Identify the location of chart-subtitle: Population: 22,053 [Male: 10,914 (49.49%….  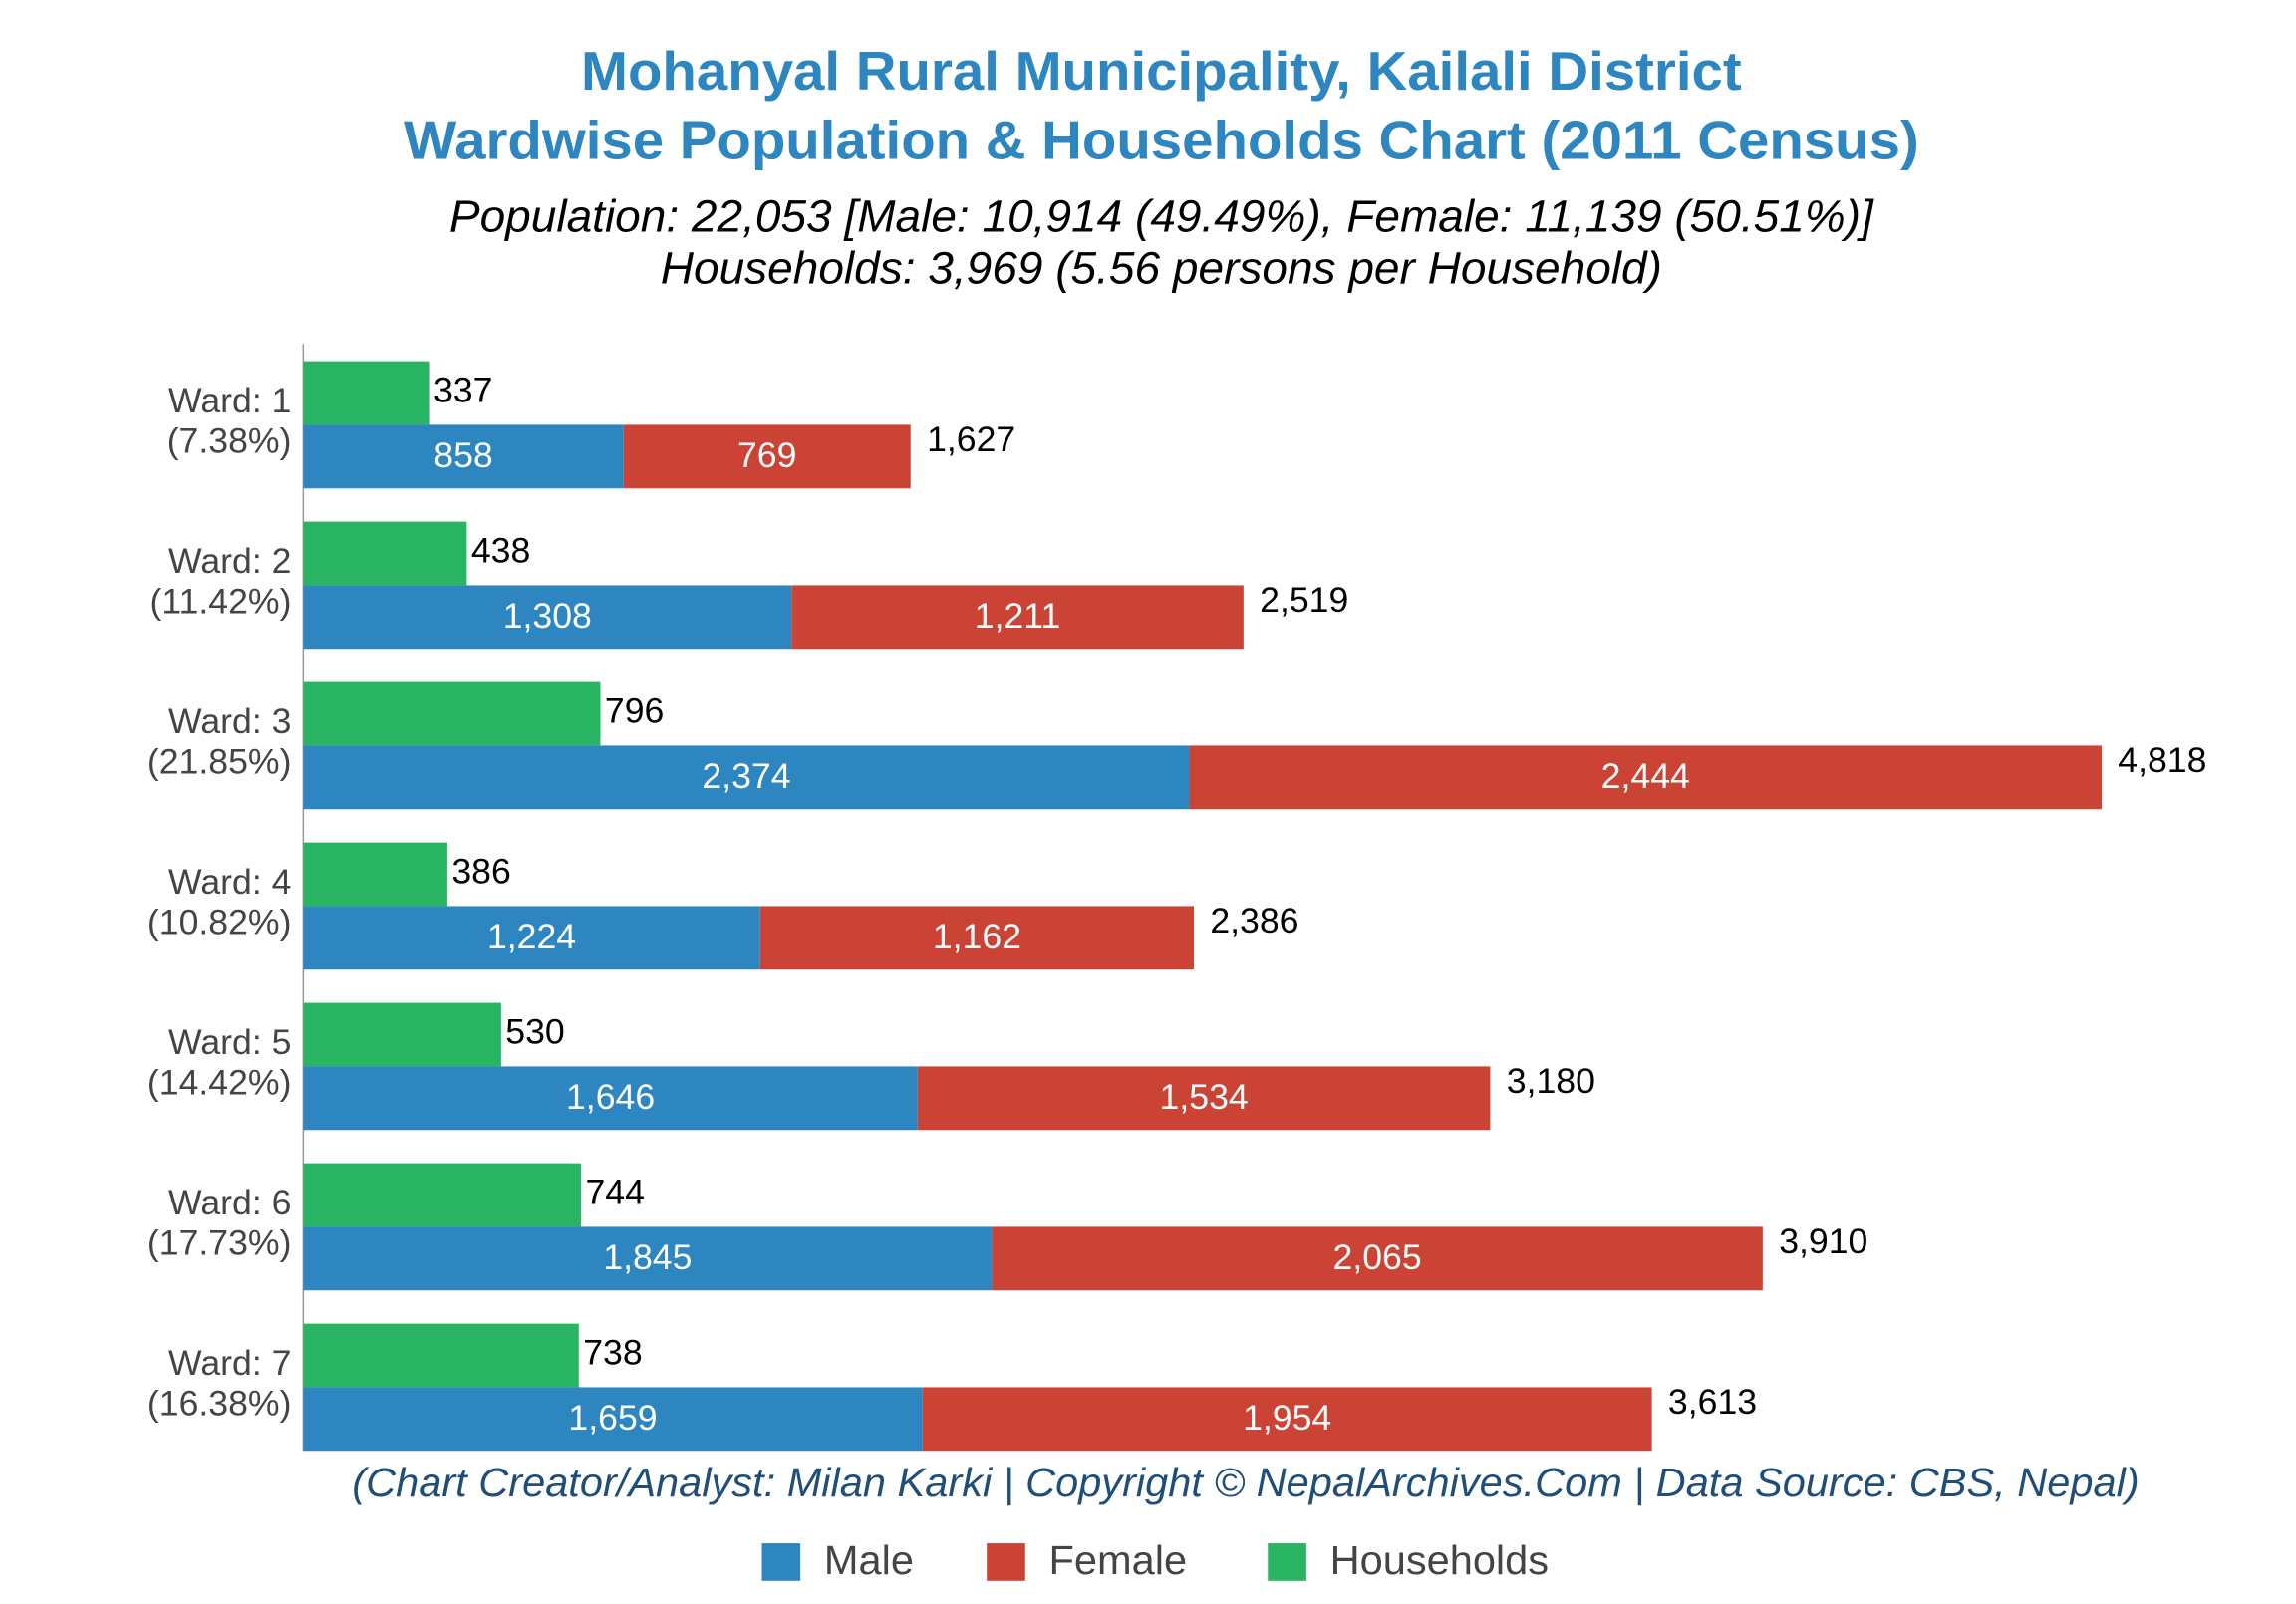
(1161, 216).